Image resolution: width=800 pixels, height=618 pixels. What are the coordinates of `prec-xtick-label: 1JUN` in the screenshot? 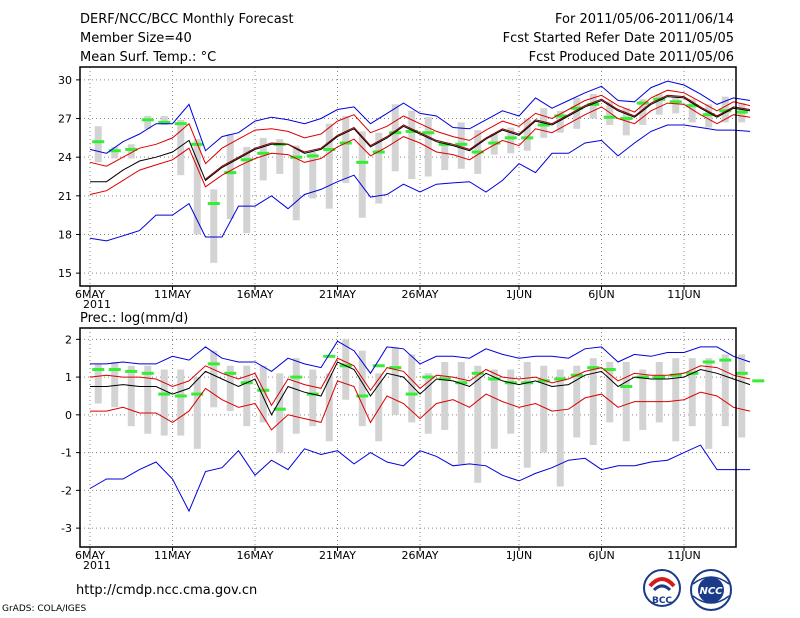 It's located at (519, 555).